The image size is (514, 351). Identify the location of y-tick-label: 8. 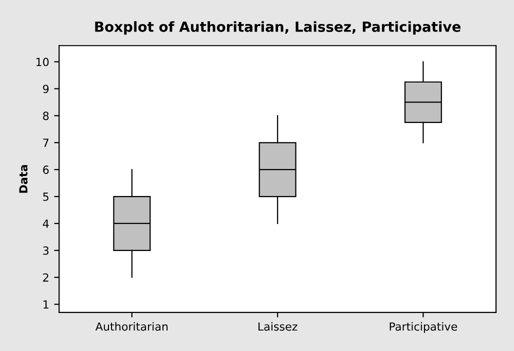
(46, 116).